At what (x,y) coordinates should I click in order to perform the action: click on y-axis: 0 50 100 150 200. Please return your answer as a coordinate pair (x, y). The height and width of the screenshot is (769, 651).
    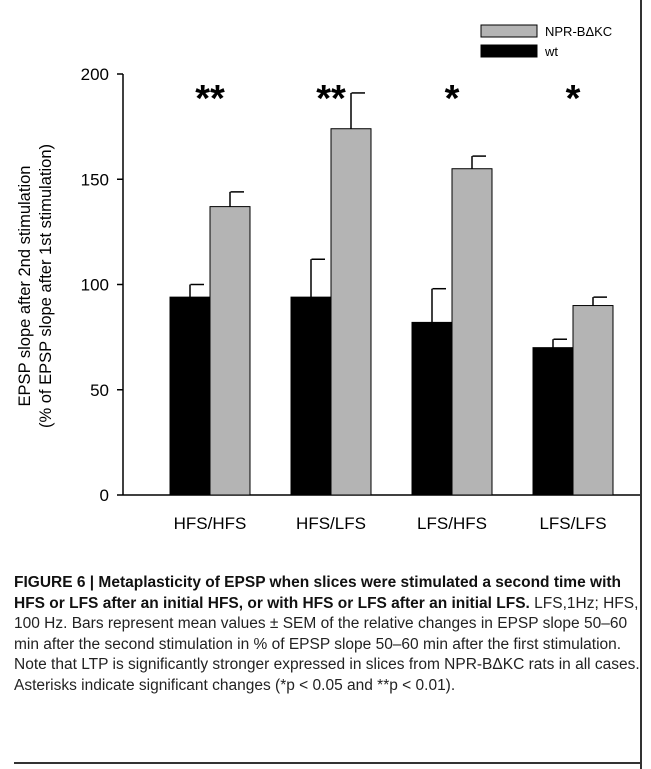
    Looking at the image, I should click on (102, 285).